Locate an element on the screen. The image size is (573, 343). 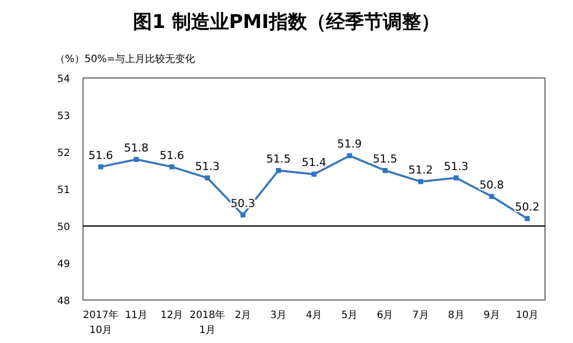
y-tick-label: 48 is located at coordinates (63, 301).